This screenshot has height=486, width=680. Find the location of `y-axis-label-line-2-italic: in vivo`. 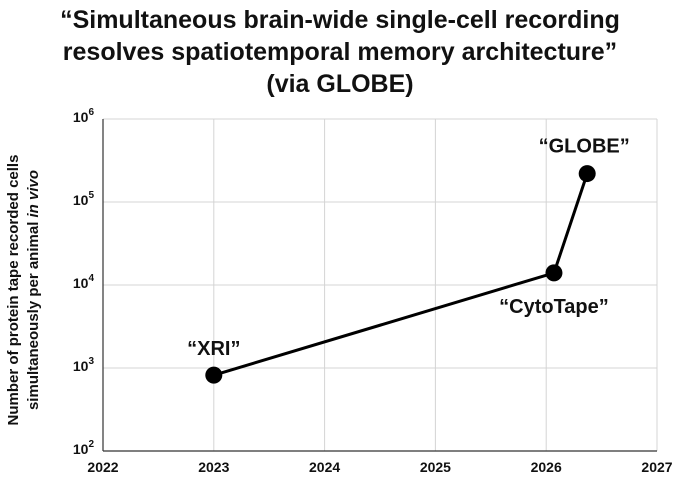

y-axis-label-line-2-italic: in vivo is located at coordinates (33, 194).